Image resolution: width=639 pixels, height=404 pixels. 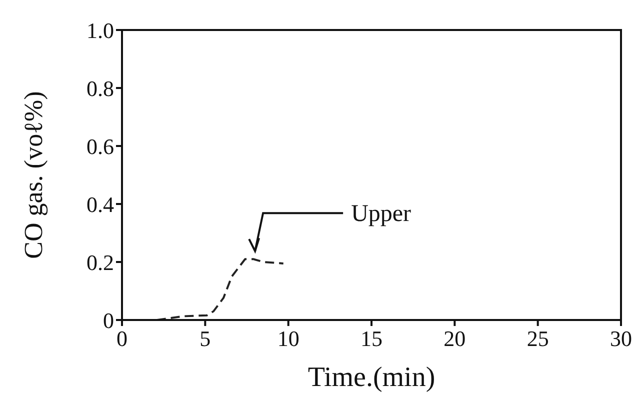 I want to click on x-tick-label: 5, so click(x=205, y=338).